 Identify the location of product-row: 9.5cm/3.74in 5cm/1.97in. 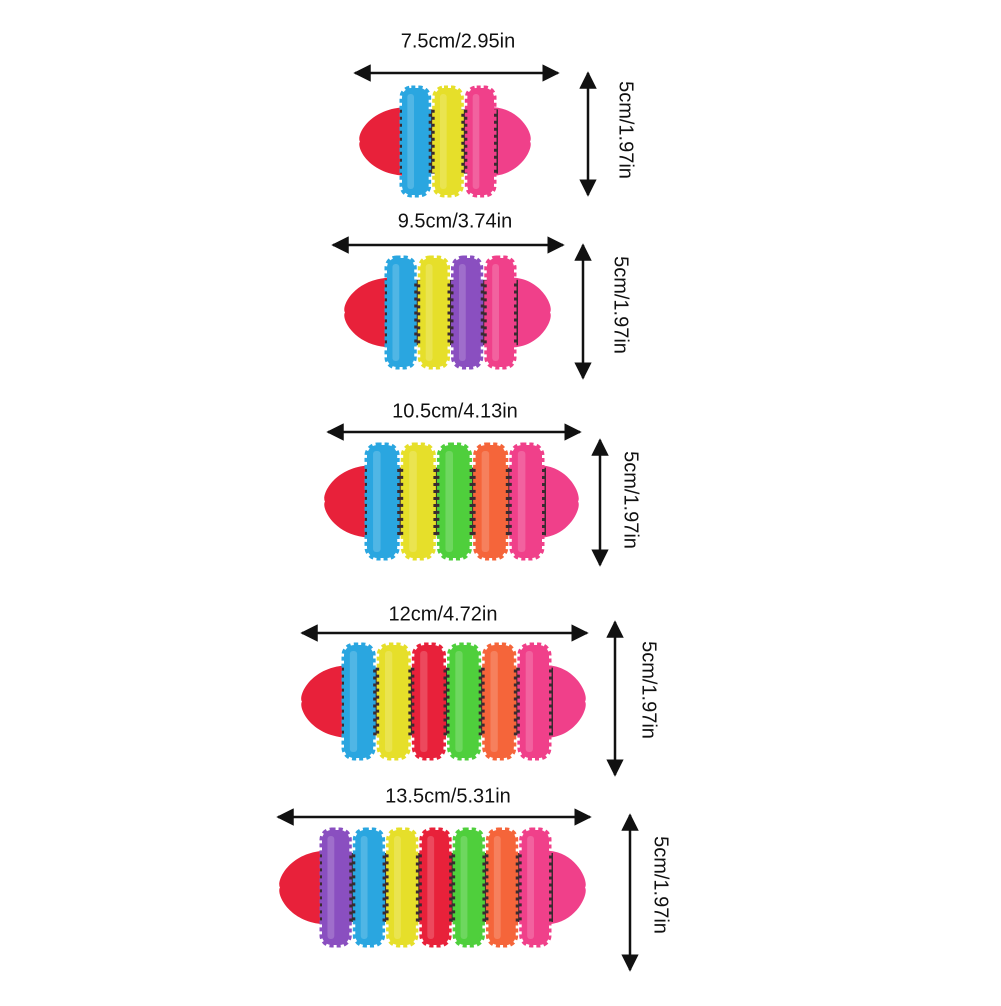
(481, 295).